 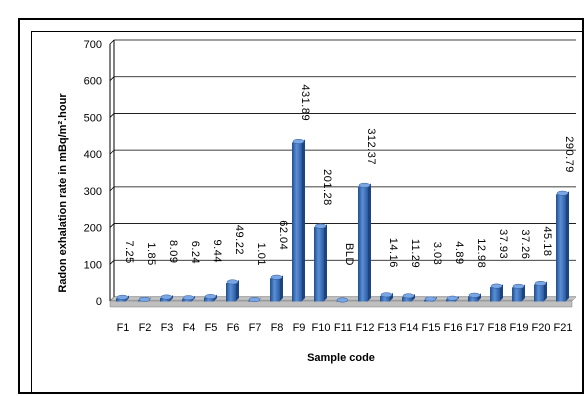 What do you see at coordinates (93, 45) in the screenshot?
I see `y-tick-label: 700` at bounding box center [93, 45].